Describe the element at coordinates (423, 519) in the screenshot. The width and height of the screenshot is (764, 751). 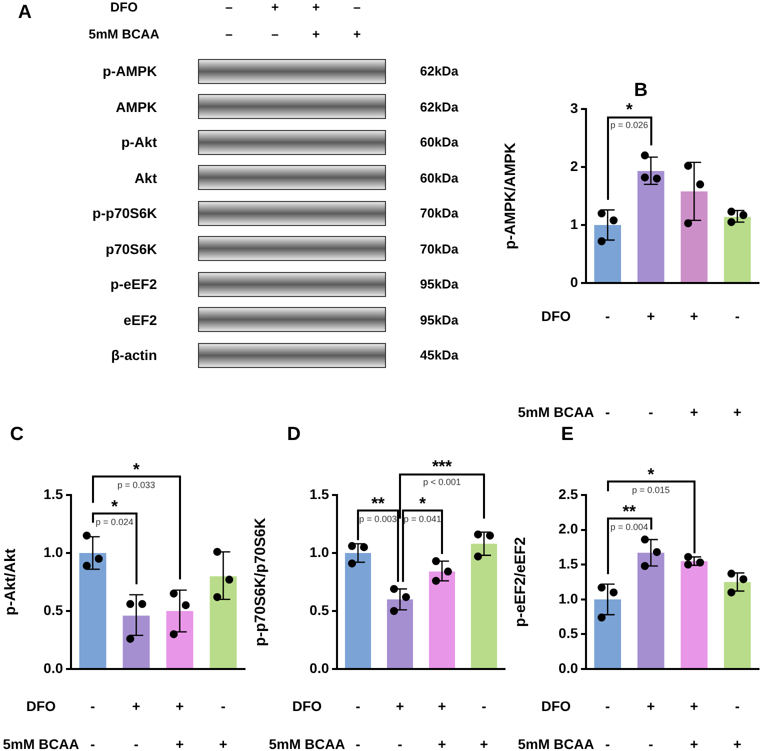
I see `annotation: p = 0.041` at that location.